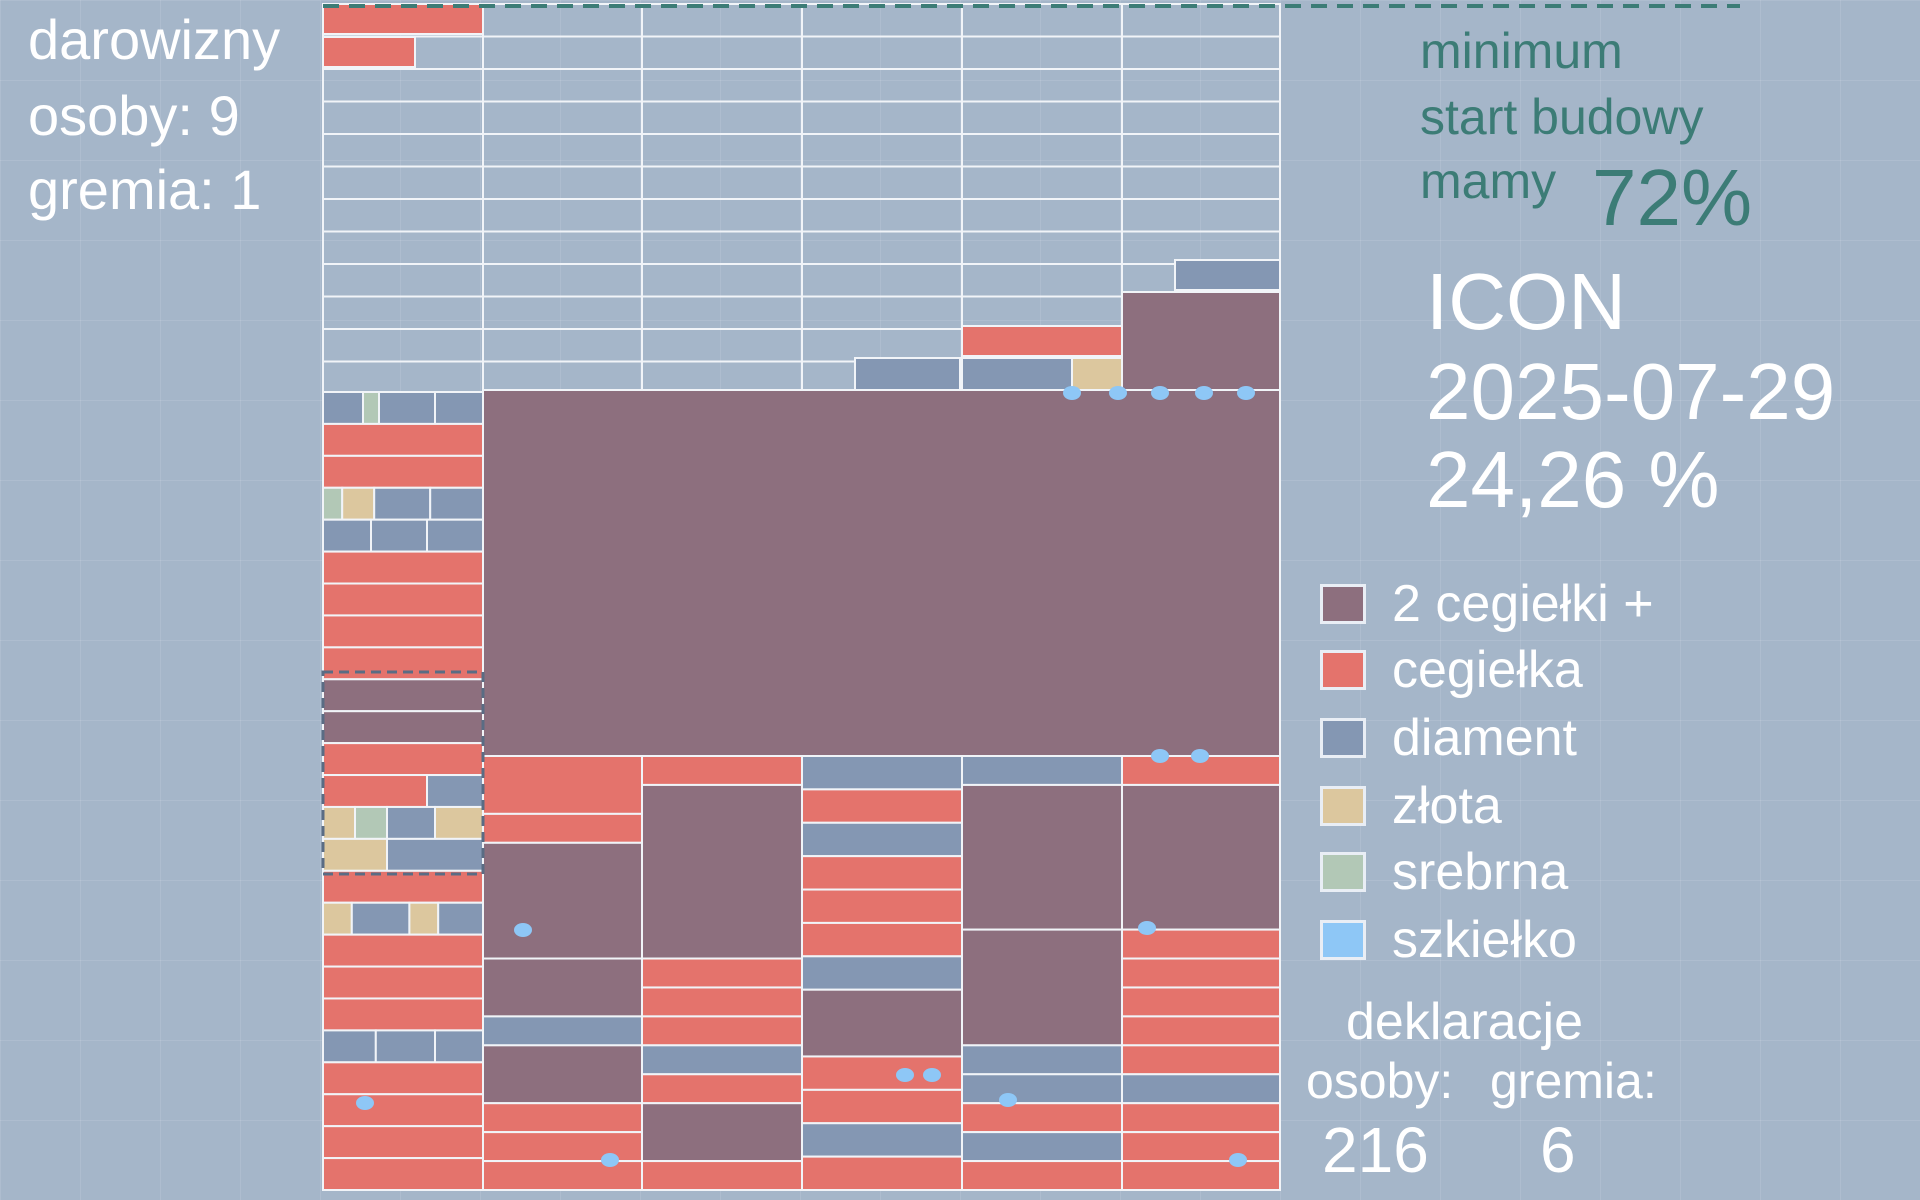  I want to click on group-dashed-outline, so click(403, 773).